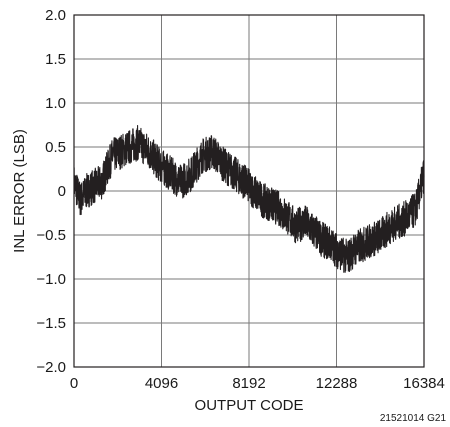 This screenshot has width=450, height=427. I want to click on y-axis-label: INL ERROR (LSB), so click(19, 191).